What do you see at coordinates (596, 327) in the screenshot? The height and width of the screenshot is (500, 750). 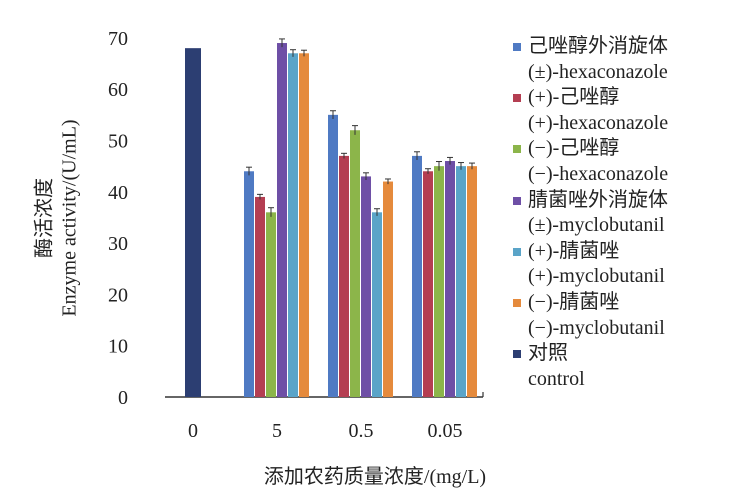 I see `legend-label-en: (−)-myclobutanil` at bounding box center [596, 327].